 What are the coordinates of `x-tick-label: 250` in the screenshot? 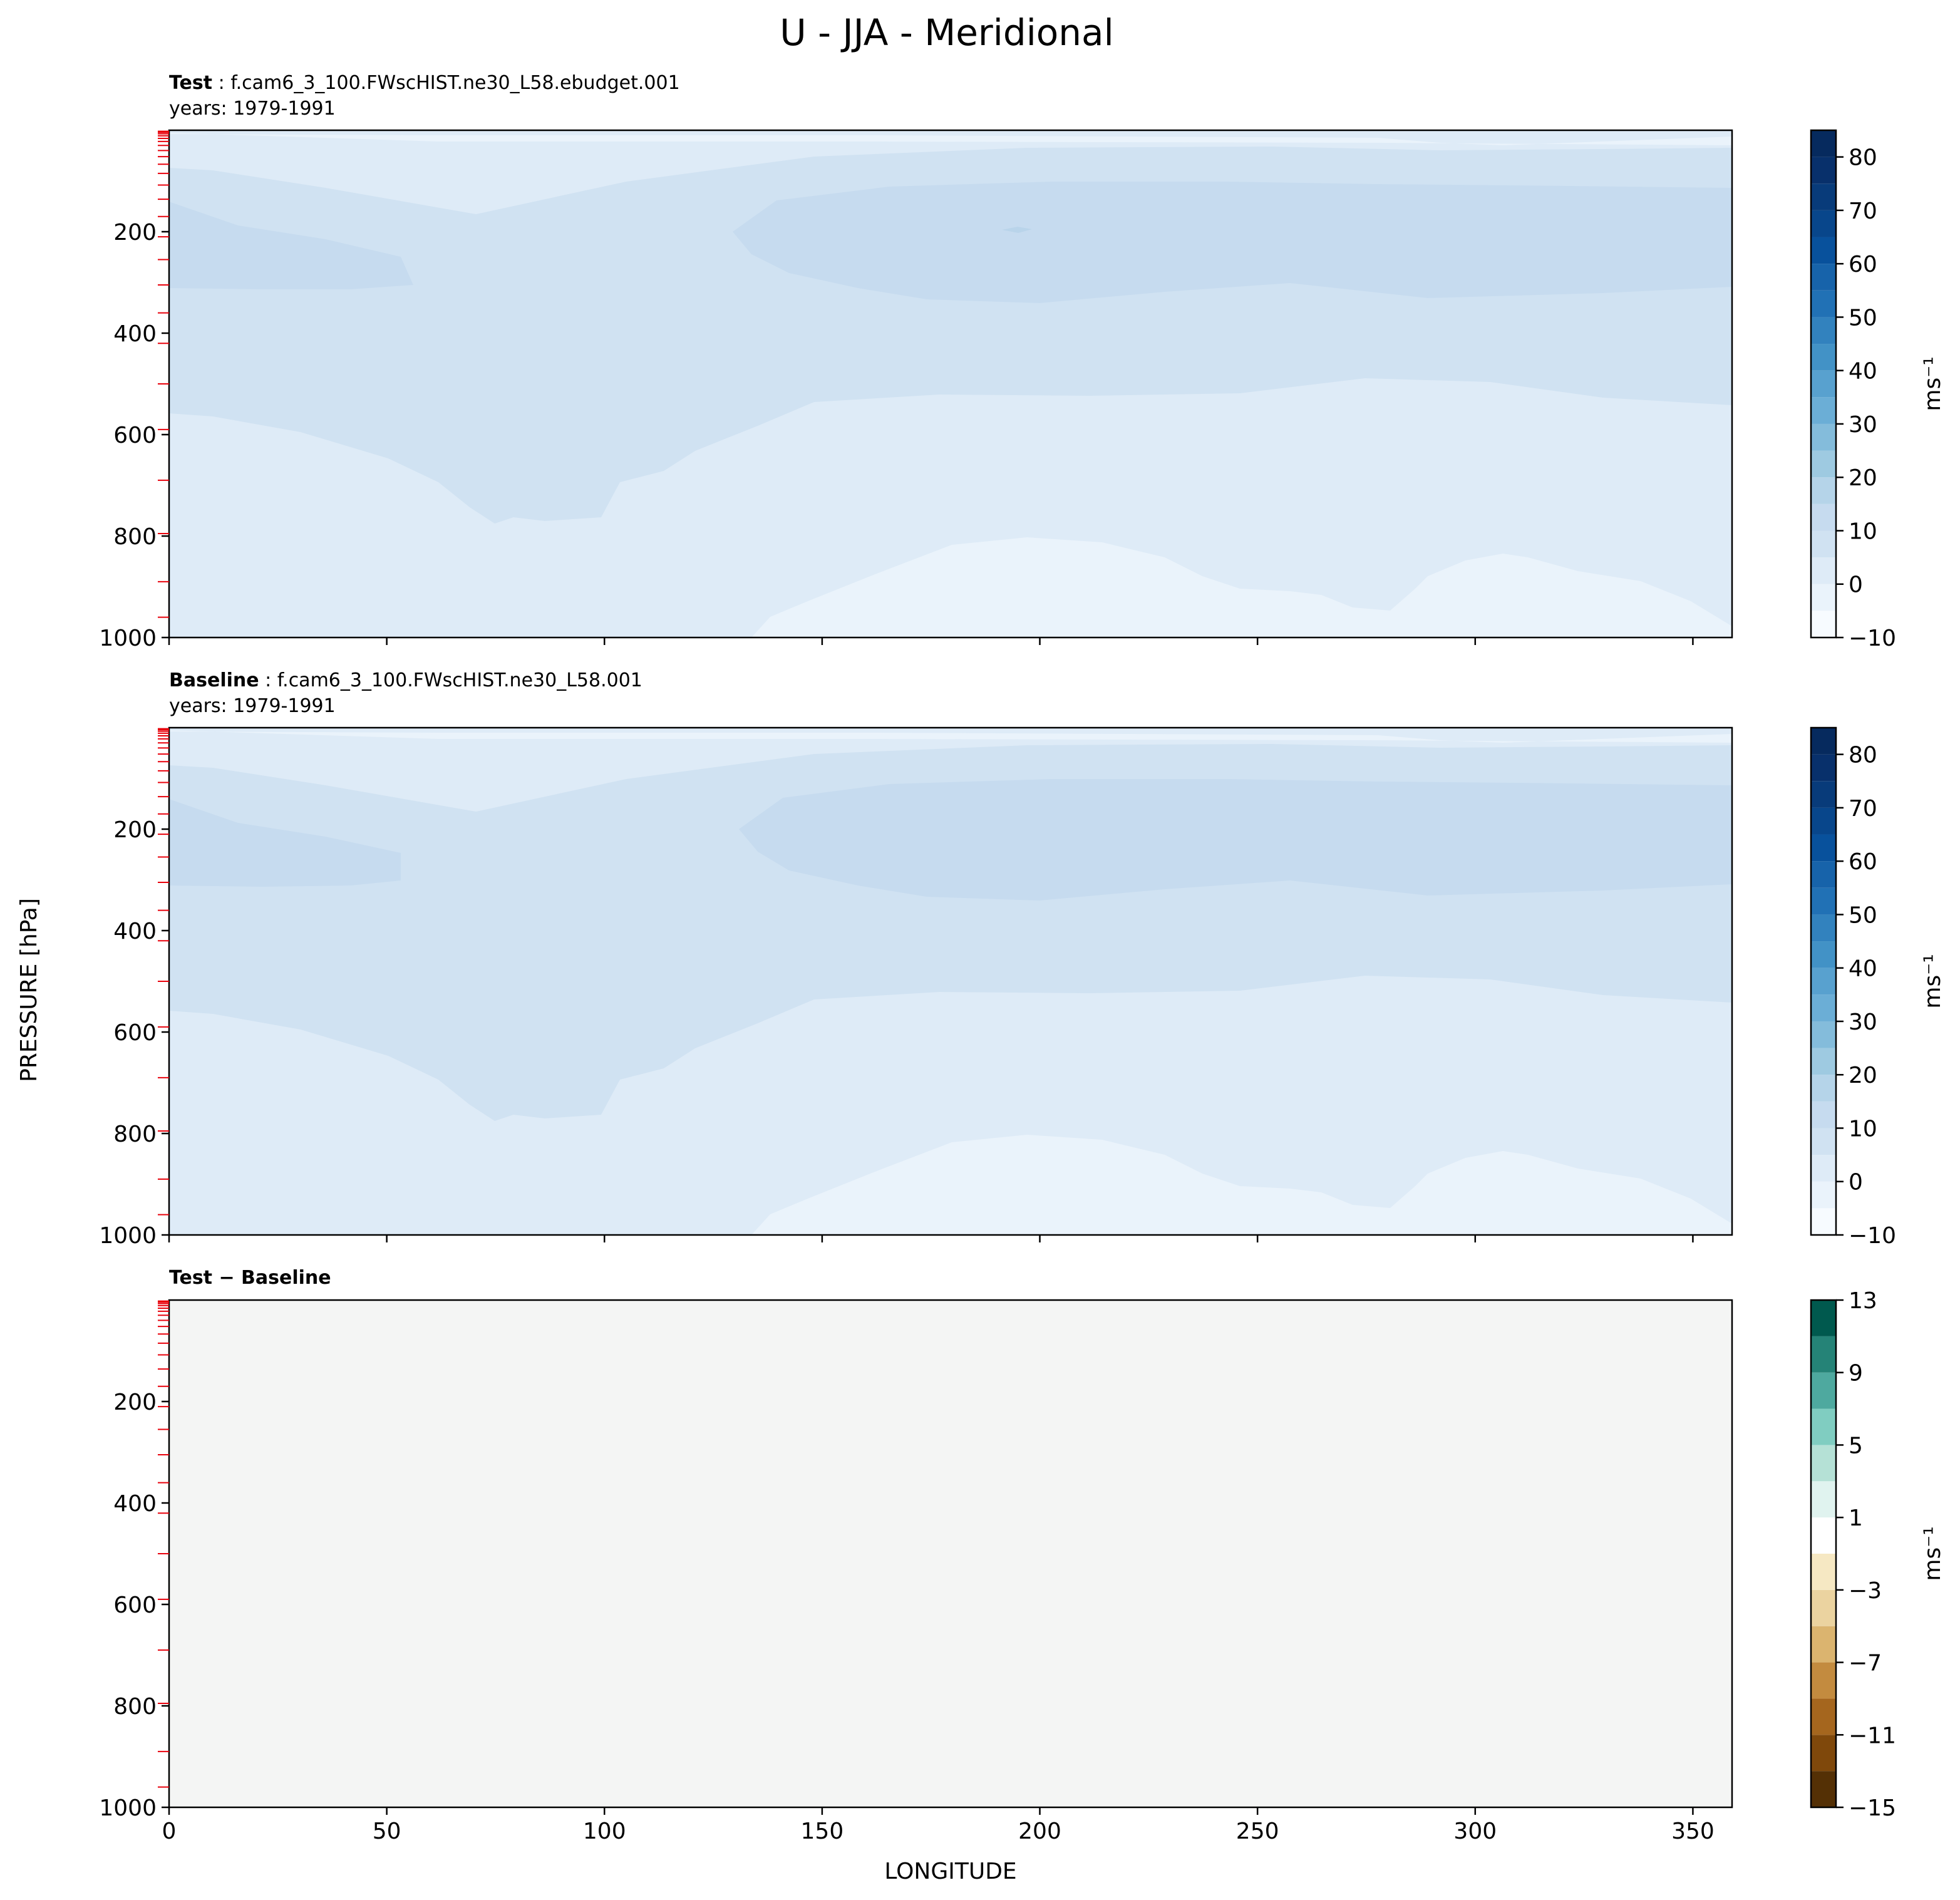 It's located at (1257, 1831).